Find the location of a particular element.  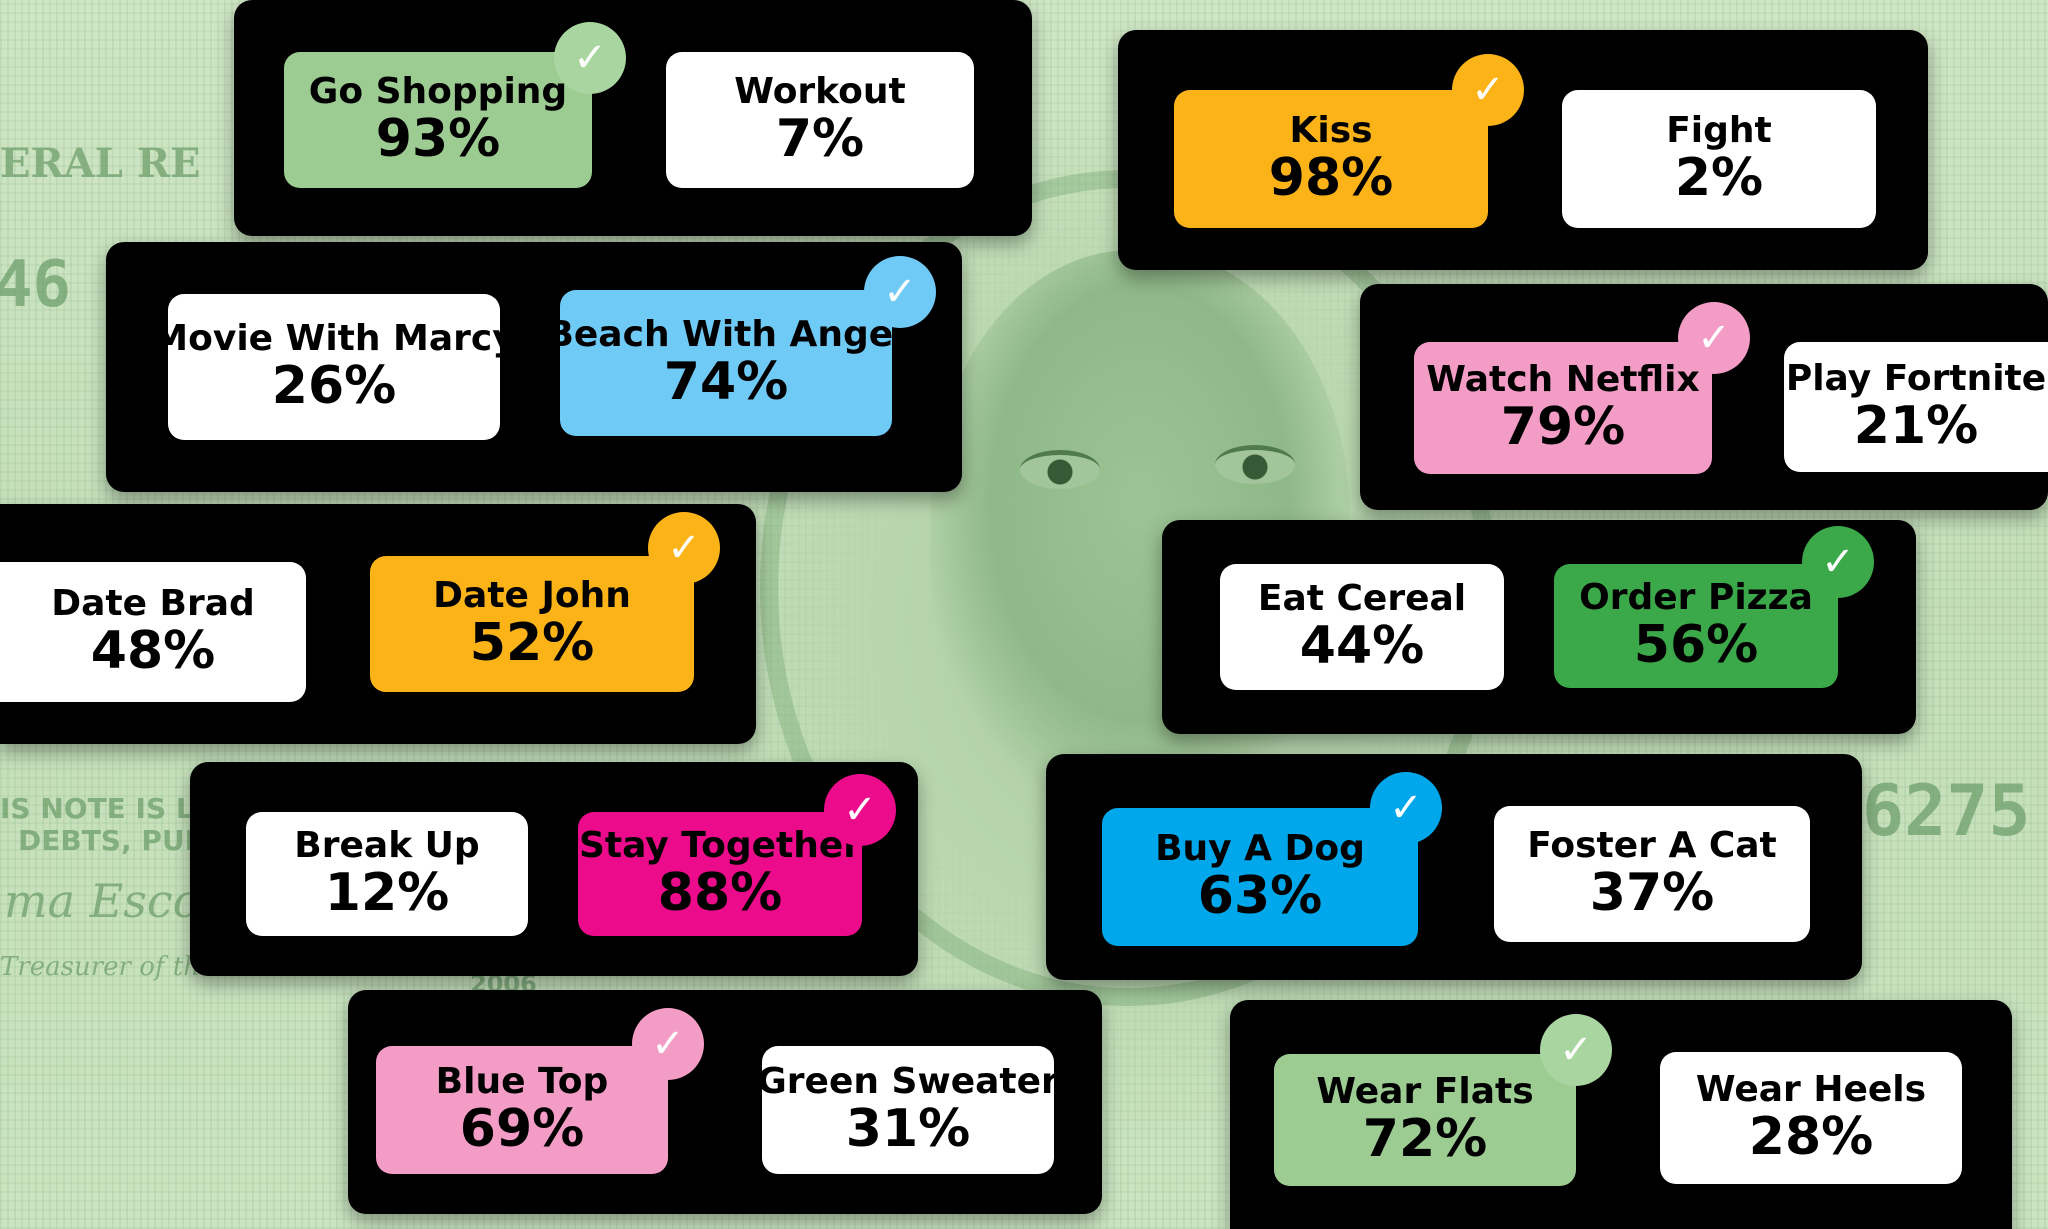

option-percent: 12% is located at coordinates (387, 893).